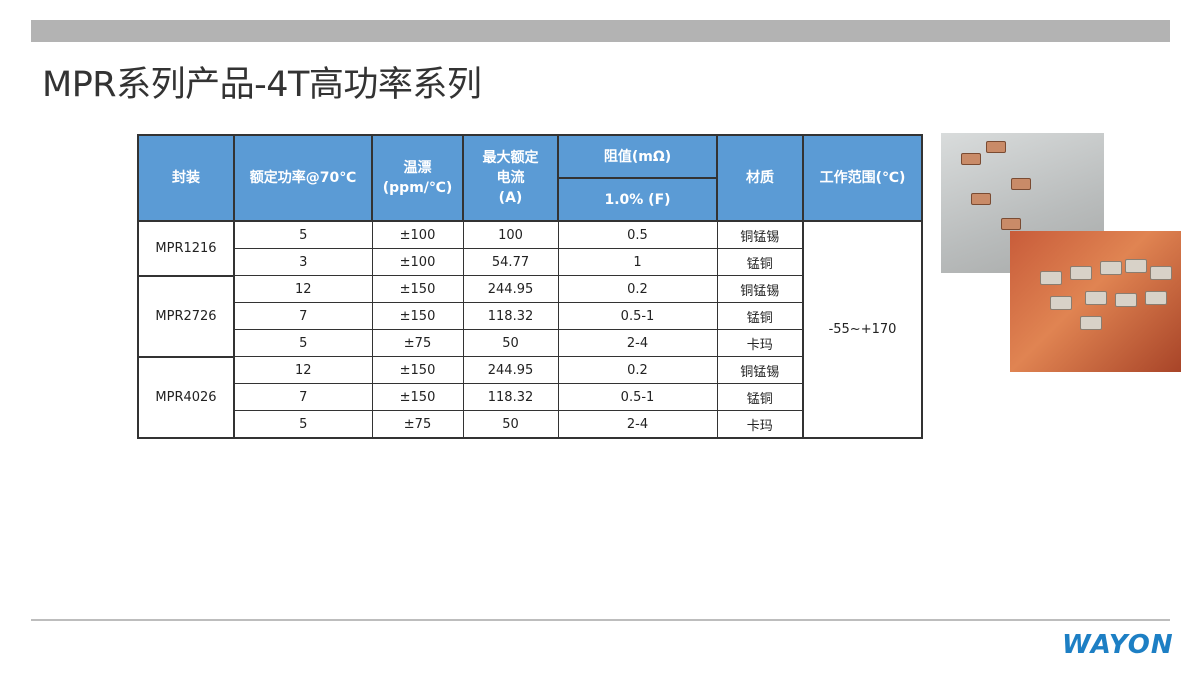 The width and height of the screenshot is (1200, 675). What do you see at coordinates (262, 85) in the screenshot?
I see `page-title: MPR系列产品-4T高功率系列` at bounding box center [262, 85].